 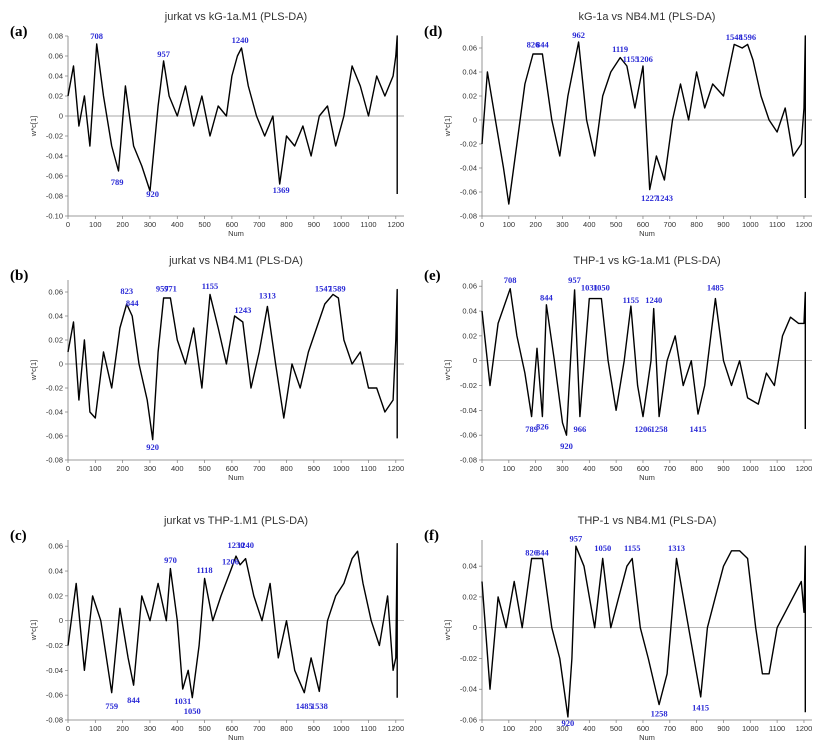 I want to click on chart-f-xtick-label: 700, so click(x=670, y=728).